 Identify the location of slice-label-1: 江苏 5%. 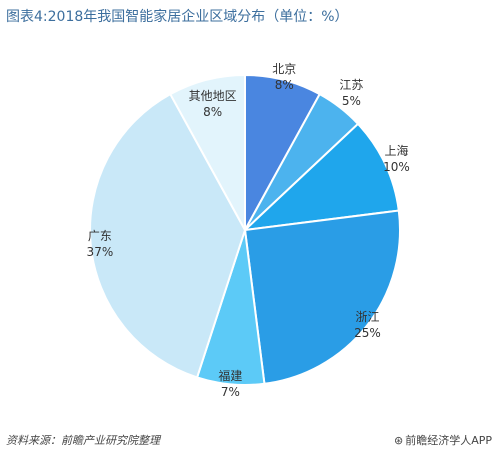
(351, 93).